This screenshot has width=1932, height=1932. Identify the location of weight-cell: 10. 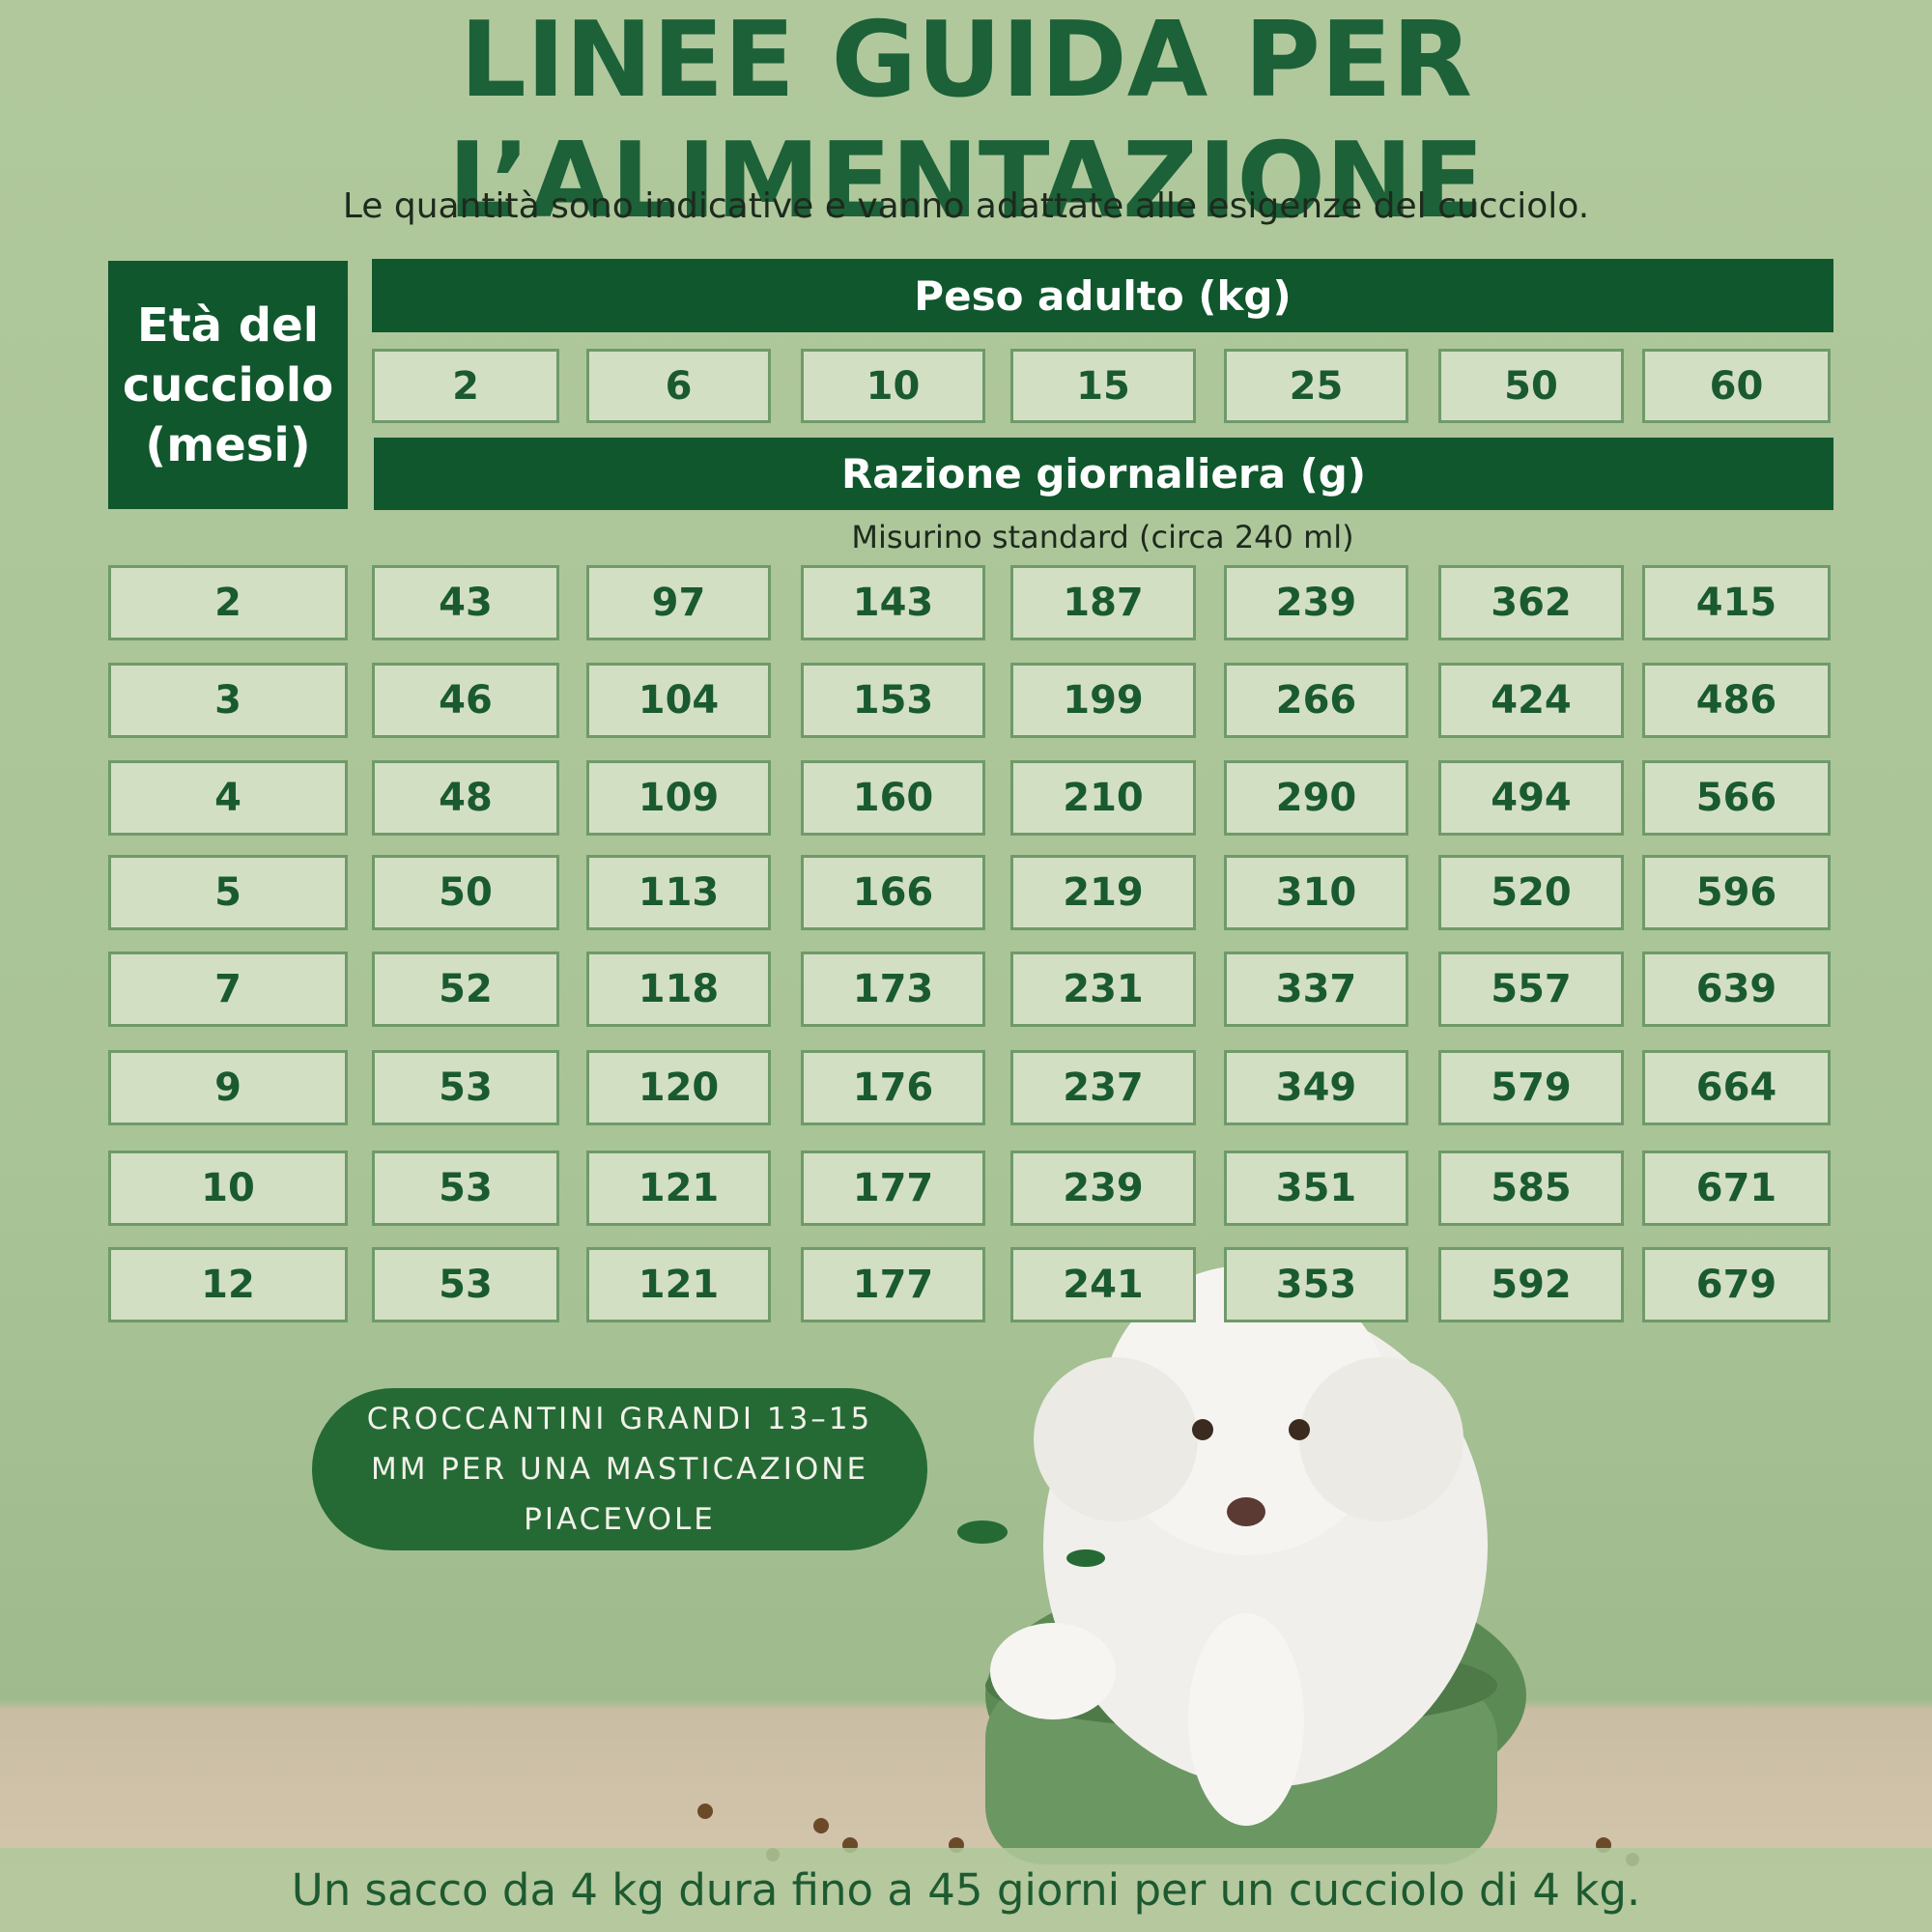
(893, 386).